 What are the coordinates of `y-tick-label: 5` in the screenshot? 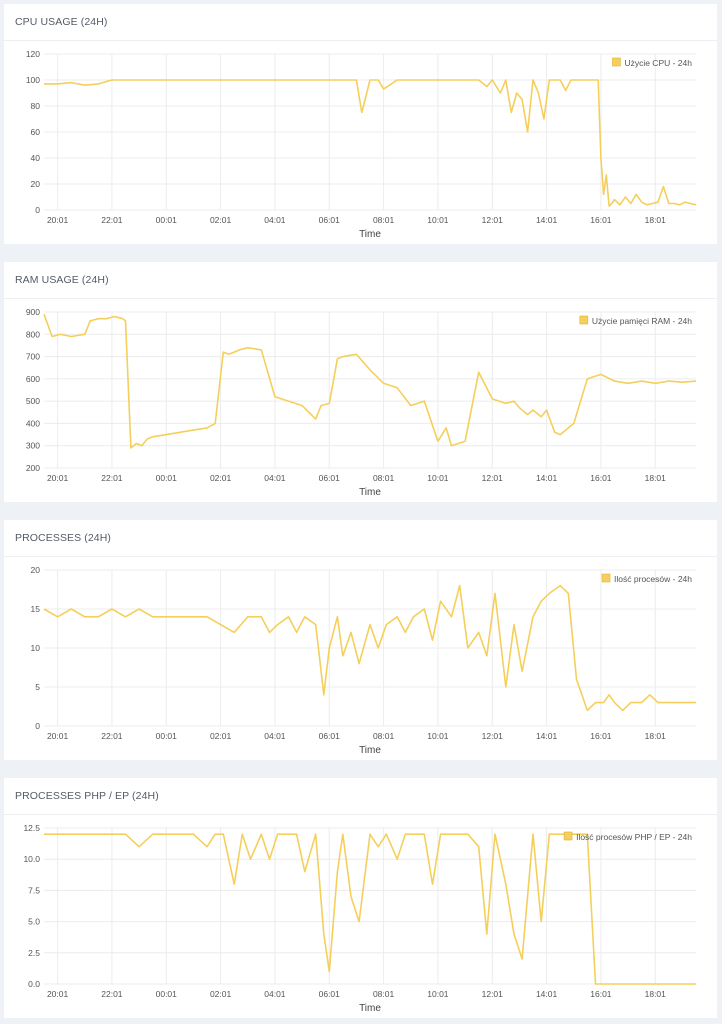 It's located at (37, 687).